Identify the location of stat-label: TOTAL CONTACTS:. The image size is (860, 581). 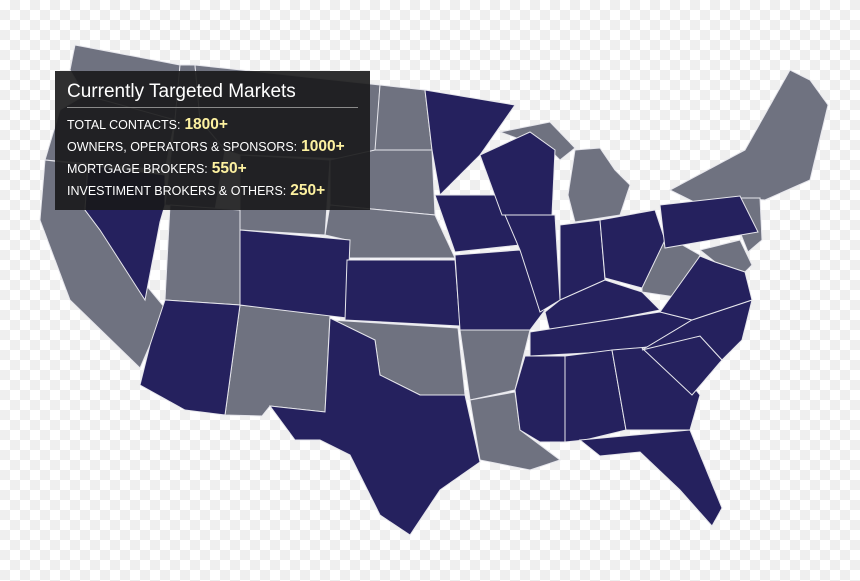
(124, 125).